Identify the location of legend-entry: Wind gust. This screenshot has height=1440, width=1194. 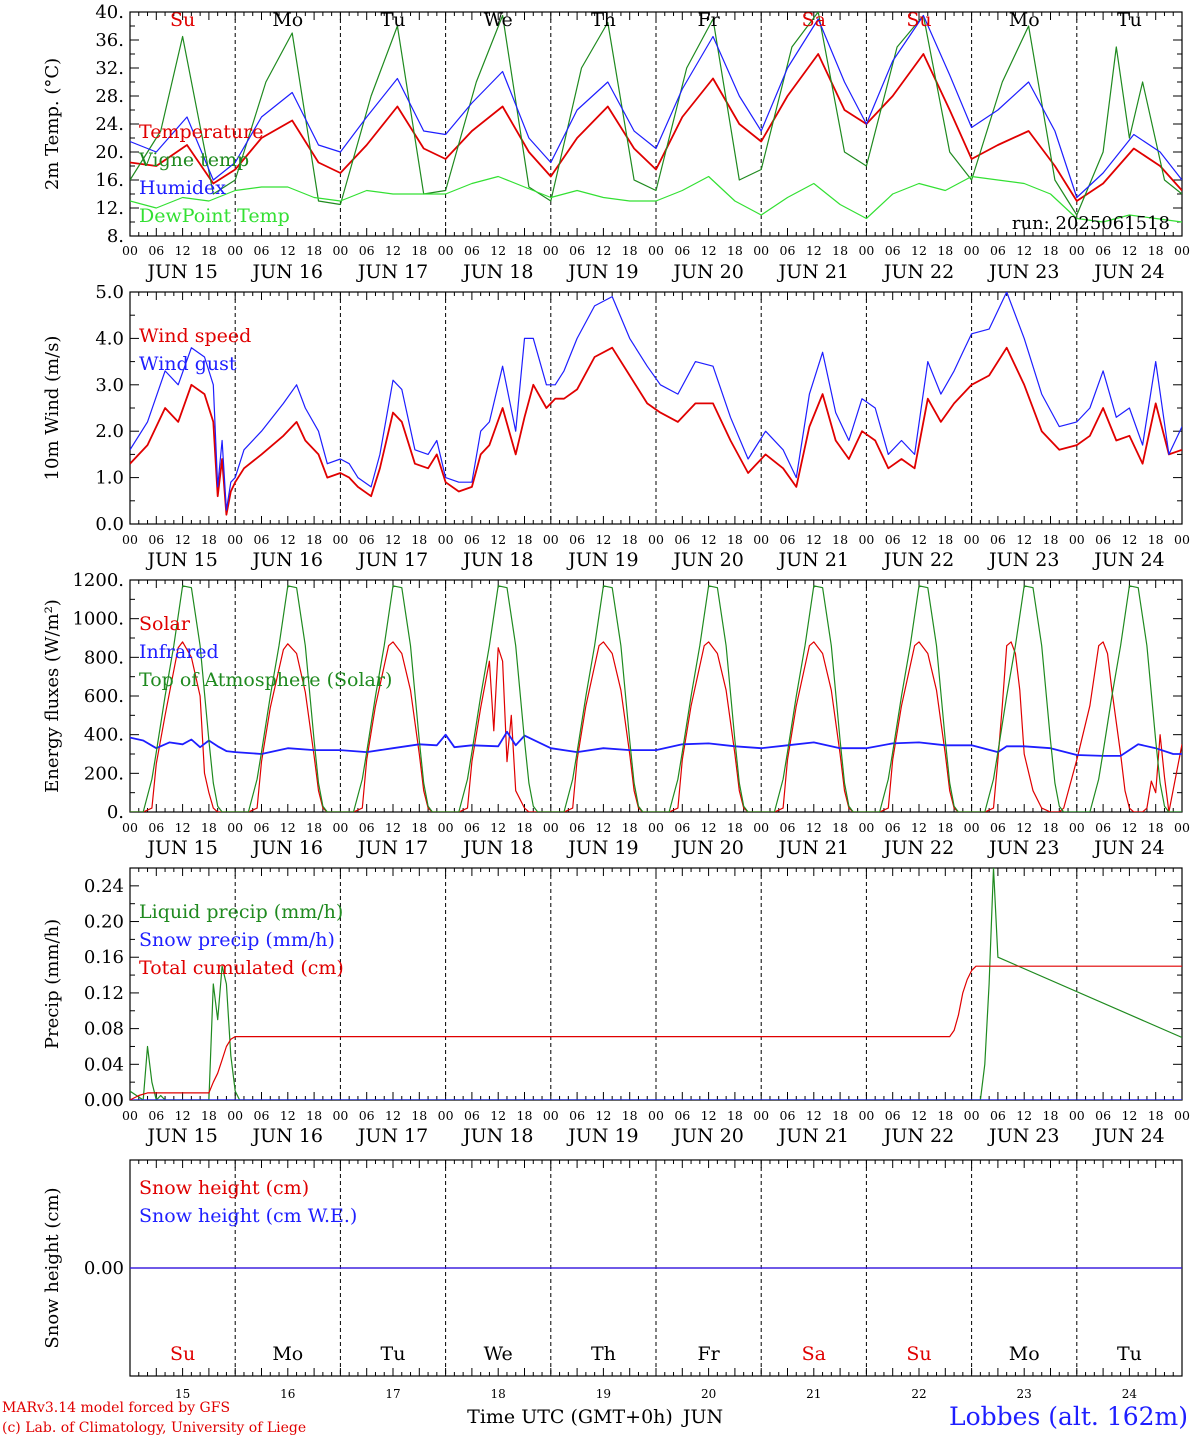
(188, 364).